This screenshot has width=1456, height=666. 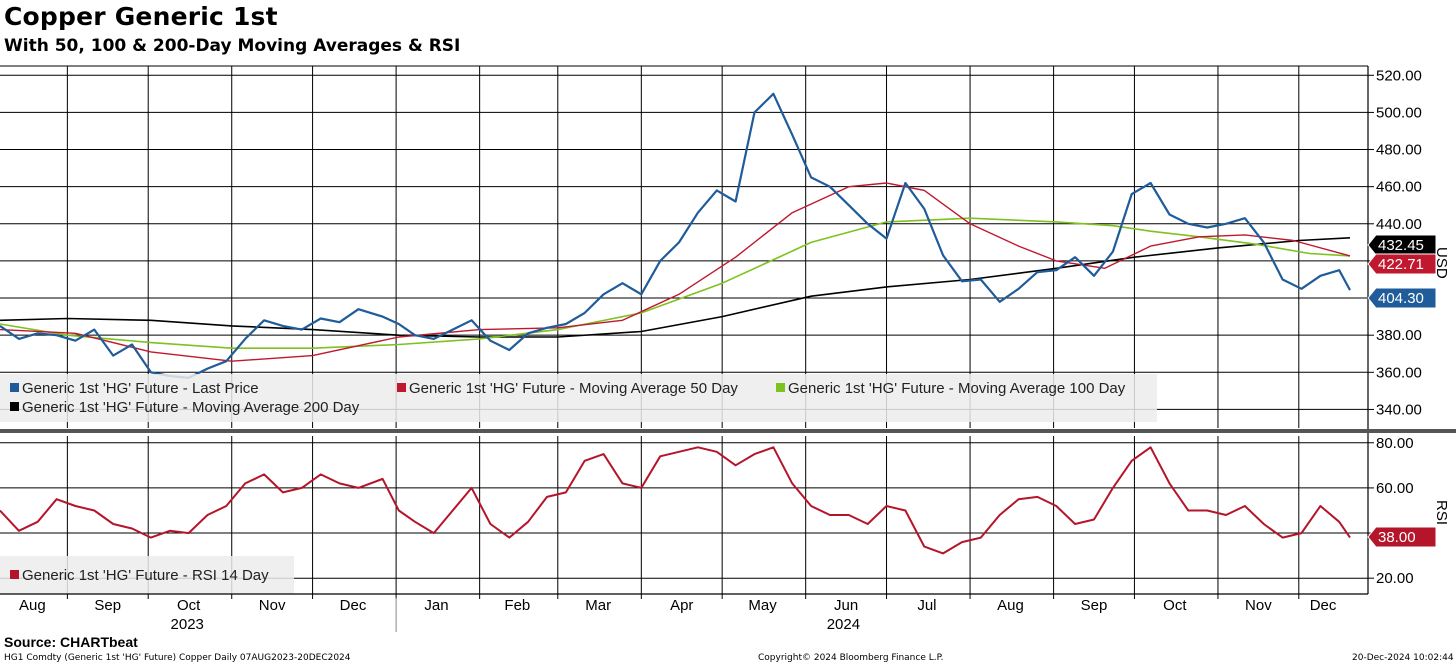 What do you see at coordinates (1441, 263) in the screenshot?
I see `price-ylabel: USD` at bounding box center [1441, 263].